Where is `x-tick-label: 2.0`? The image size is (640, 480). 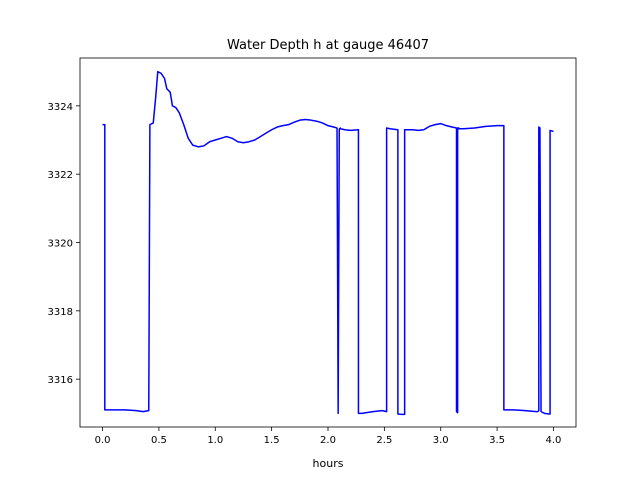
x-tick-label: 2.0 is located at coordinates (328, 440).